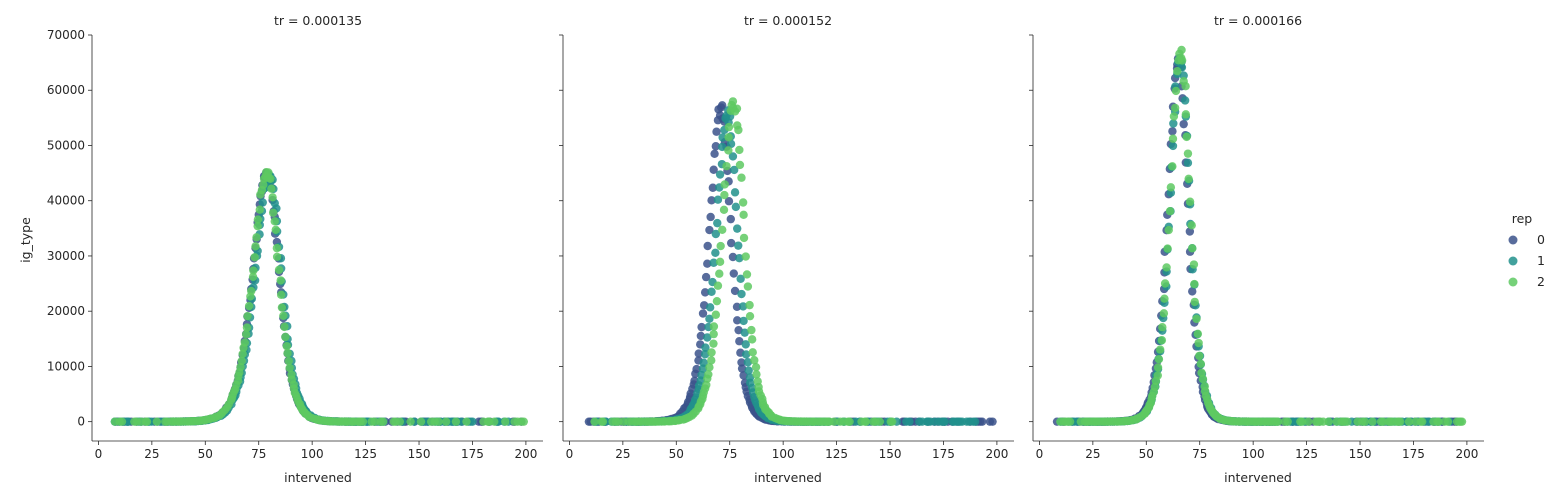 The image size is (1558, 500). I want to click on x-tick-label: 50, so click(676, 454).